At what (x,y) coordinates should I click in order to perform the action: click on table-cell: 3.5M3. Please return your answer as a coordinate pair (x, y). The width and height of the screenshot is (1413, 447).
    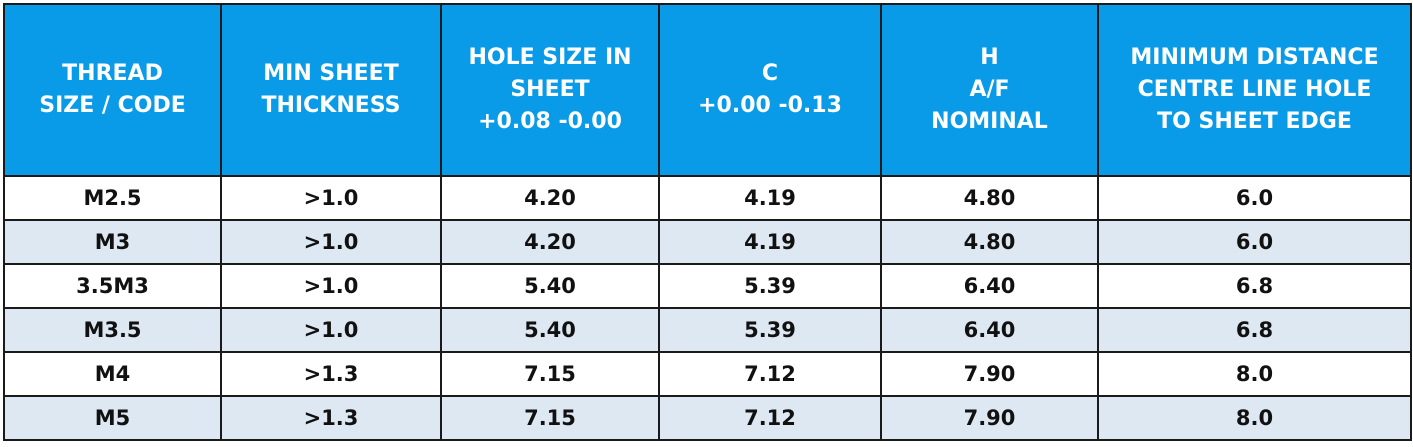
    Looking at the image, I should click on (112, 286).